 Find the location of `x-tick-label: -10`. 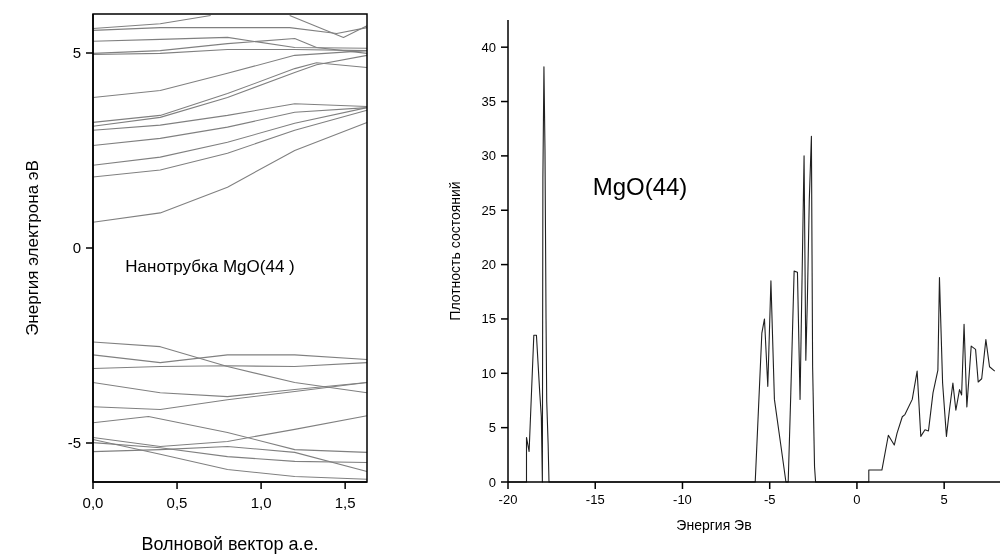

x-tick-label: -10 is located at coordinates (682, 499).